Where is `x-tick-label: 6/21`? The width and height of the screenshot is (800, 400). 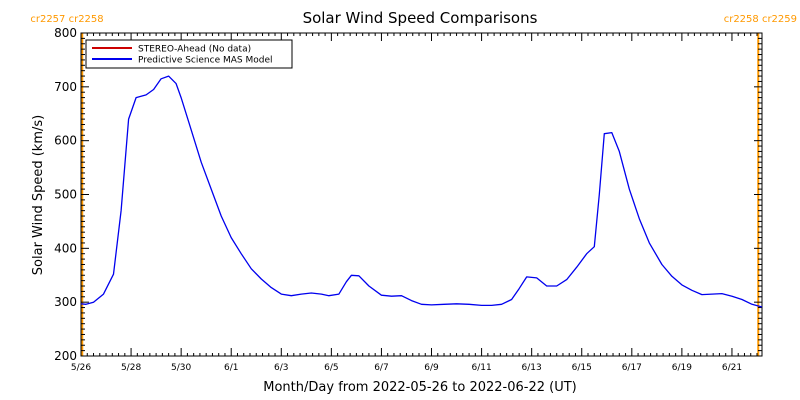 x-tick-label: 6/21 is located at coordinates (732, 368).